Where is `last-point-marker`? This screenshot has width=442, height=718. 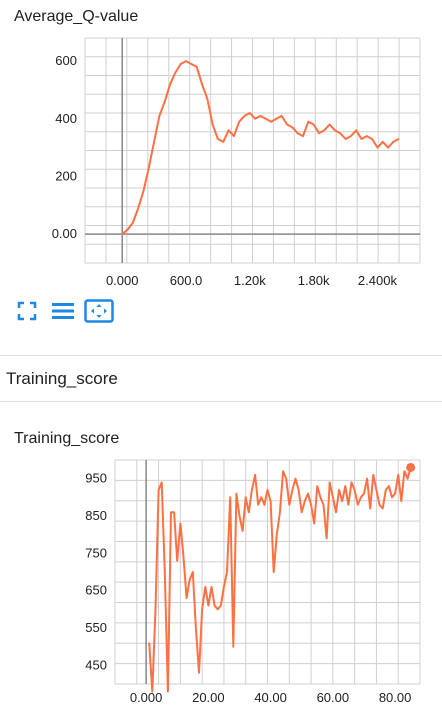 last-point-marker is located at coordinates (411, 467).